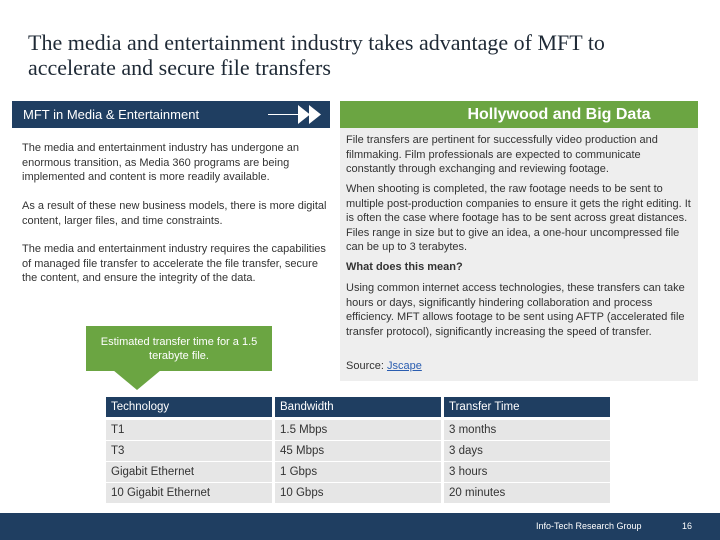  I want to click on table-row: T1 1.5 Mbps 3 months, so click(361, 430).